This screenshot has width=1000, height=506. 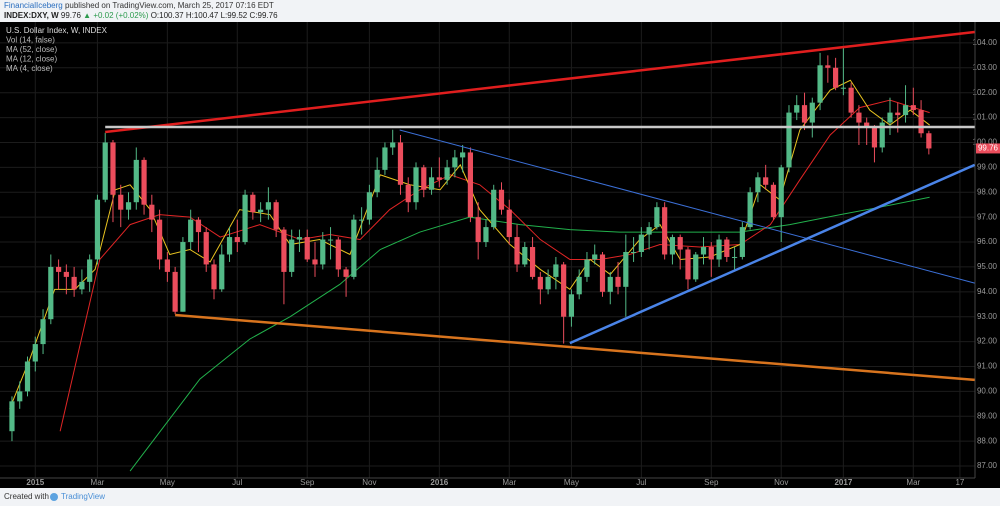 I want to click on y-tick-label: 88.00, so click(x=987, y=440).